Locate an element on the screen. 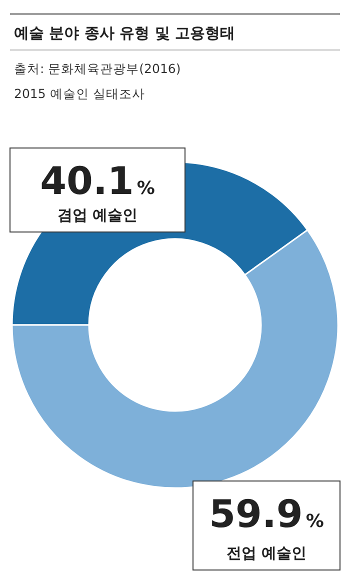 The image size is (350, 580). text: 2015 예술인 실태조사 is located at coordinates (79, 93).